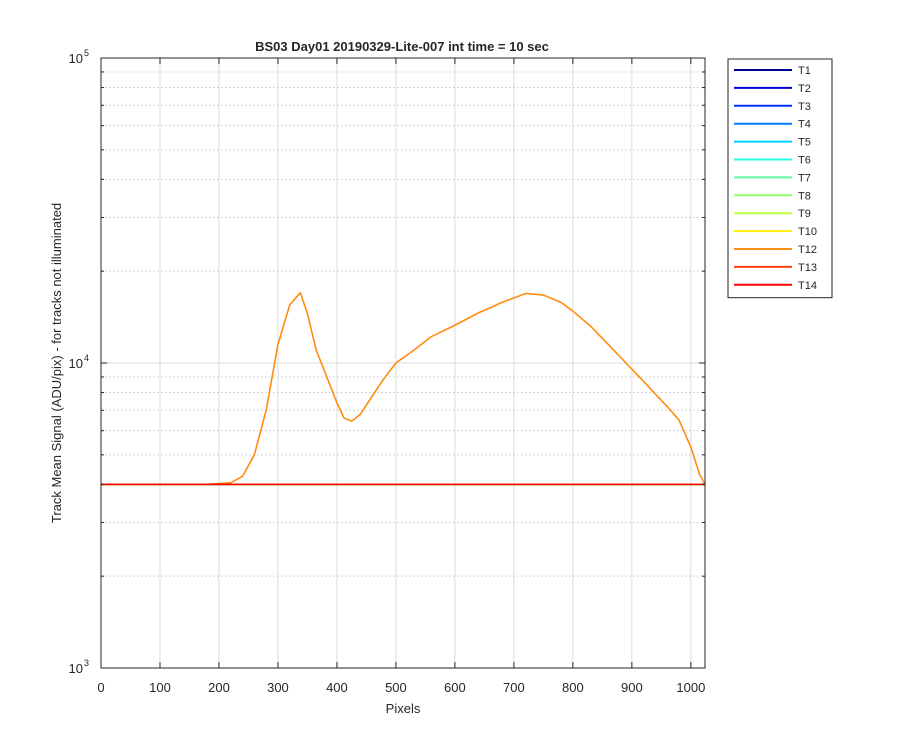 The image size is (900, 750). What do you see at coordinates (804, 214) in the screenshot?
I see `legend-label-t9: T9` at bounding box center [804, 214].